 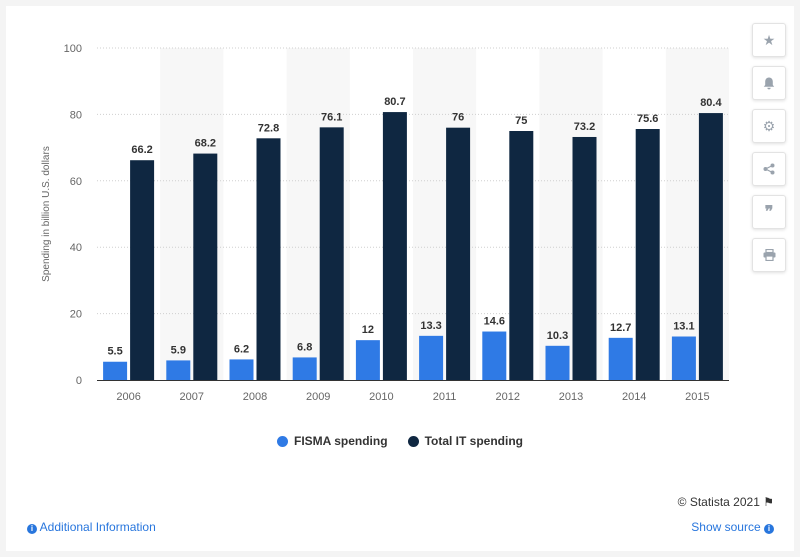 I want to click on data-label: 13.1, so click(x=683, y=327).